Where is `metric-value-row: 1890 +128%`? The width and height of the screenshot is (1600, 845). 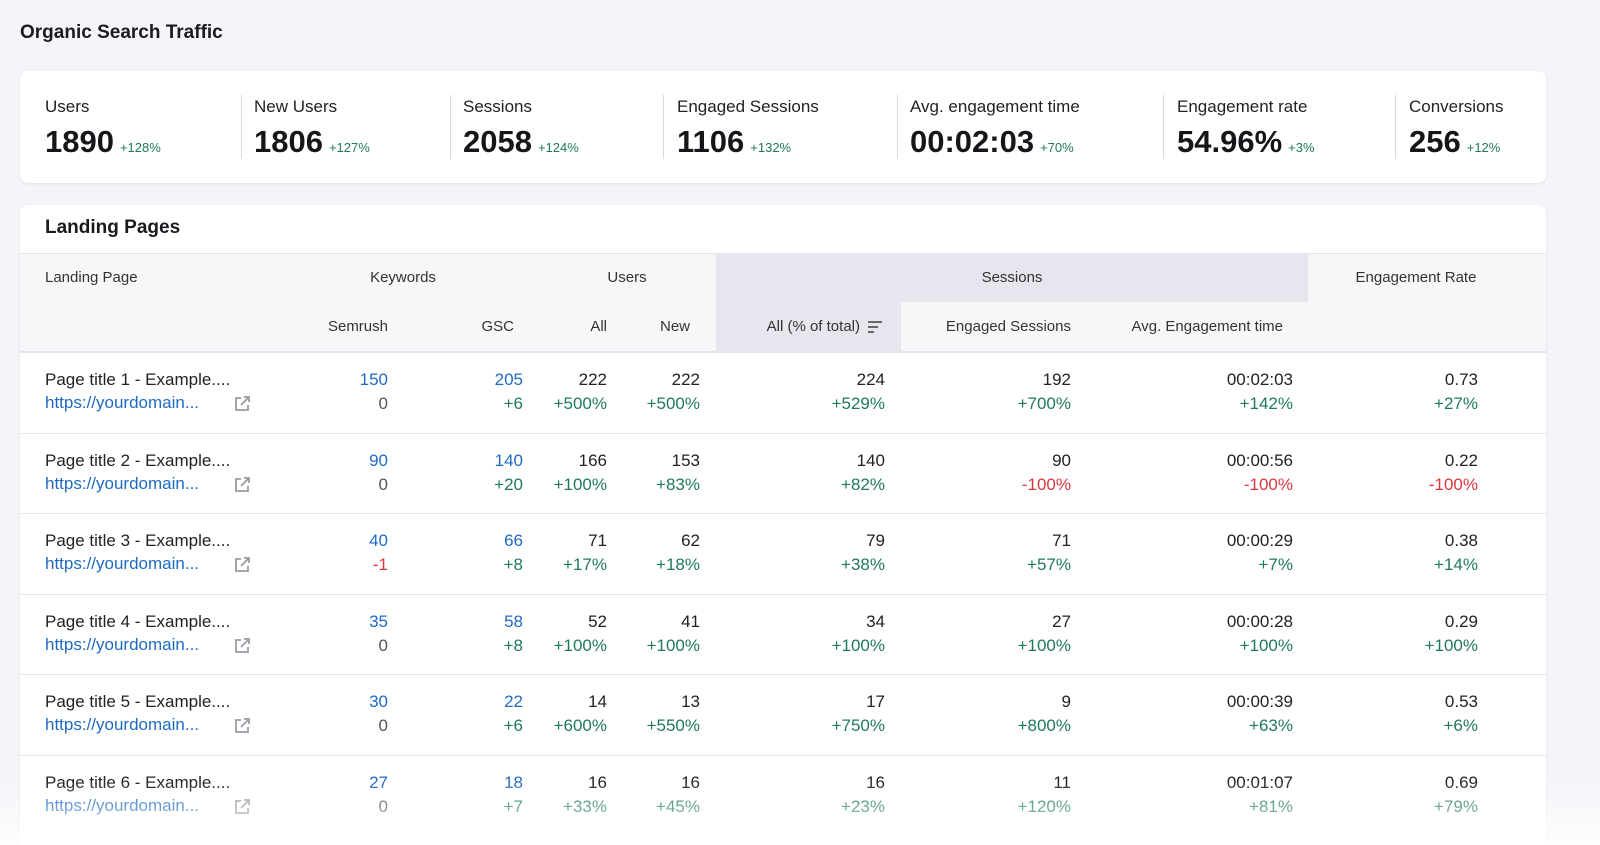
metric-value-row: 1890 +128% is located at coordinates (103, 142).